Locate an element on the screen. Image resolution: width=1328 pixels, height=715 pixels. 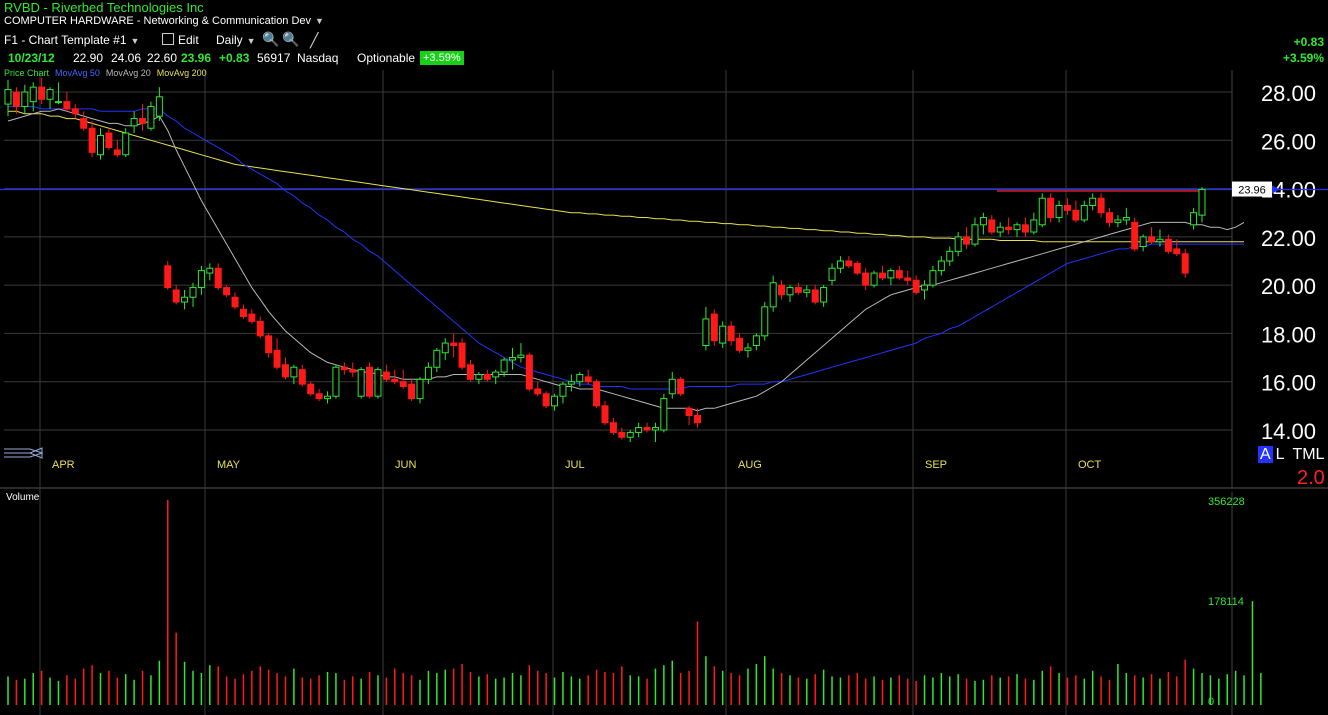
indicator-tml: TML is located at coordinates (1308, 454).